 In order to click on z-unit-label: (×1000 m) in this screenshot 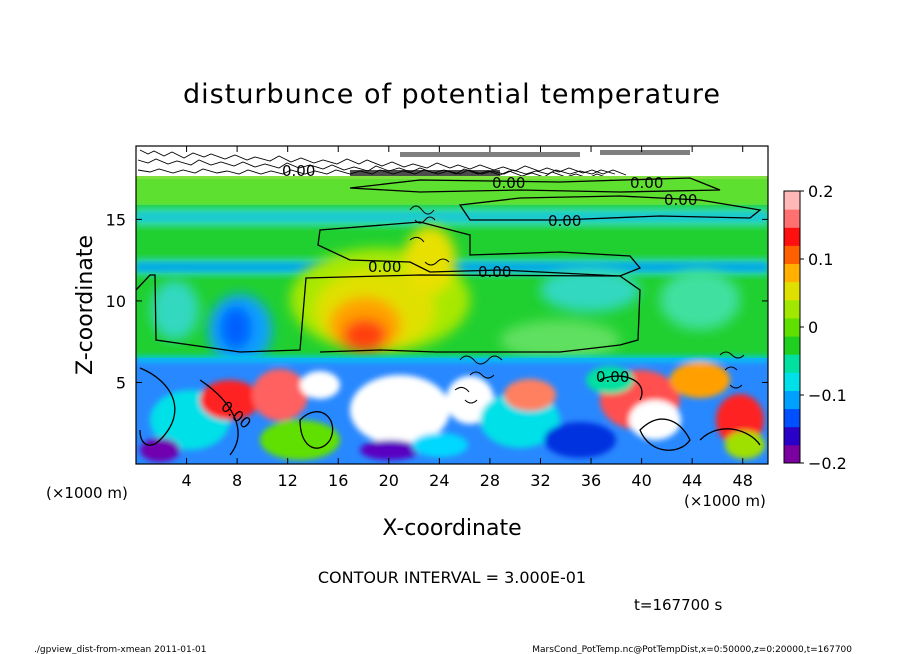, I will do `click(87, 493)`.